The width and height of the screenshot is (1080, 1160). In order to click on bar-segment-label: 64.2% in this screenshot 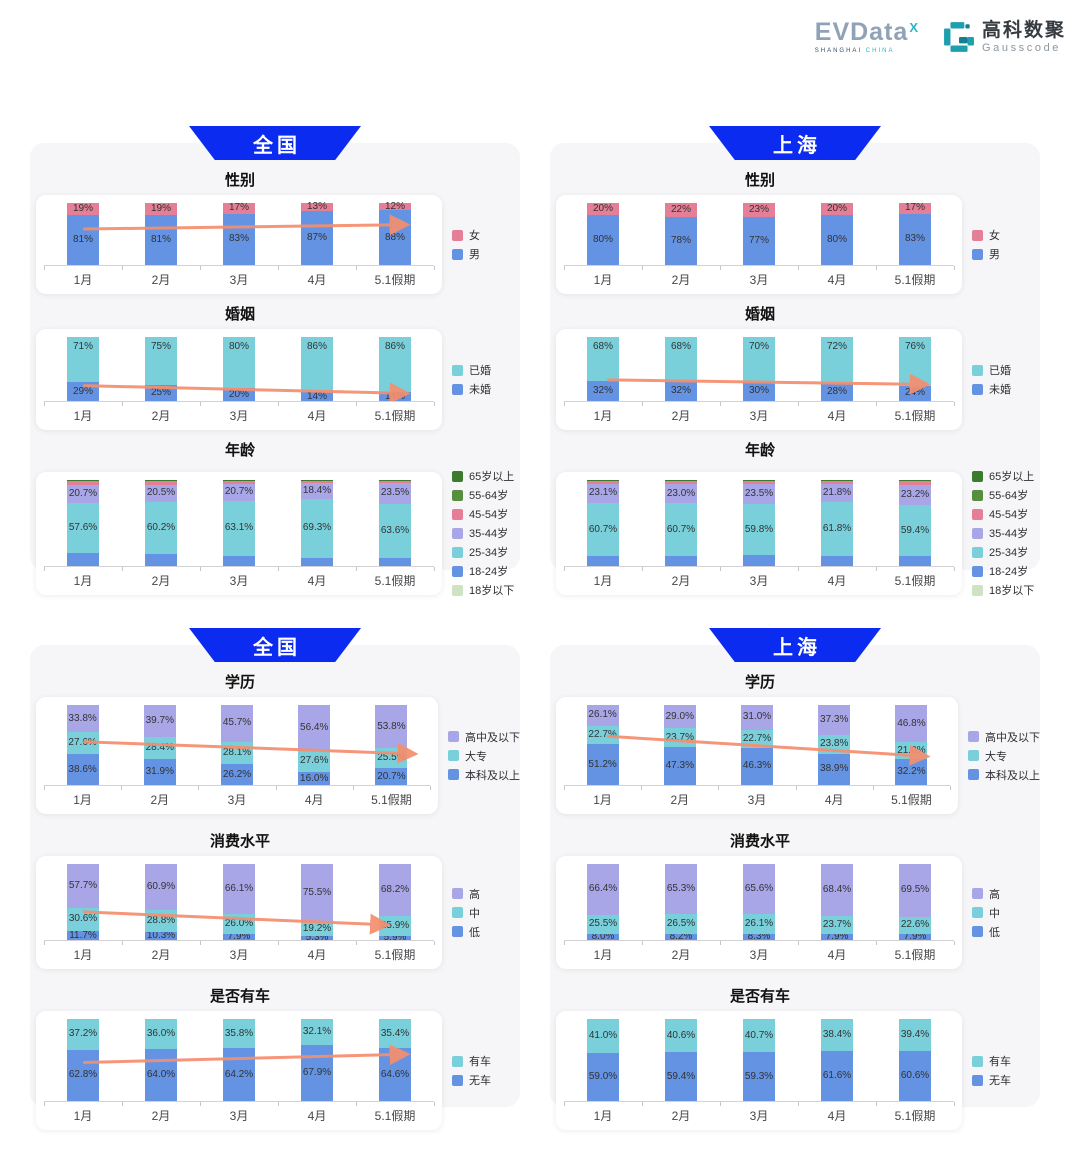, I will do `click(239, 1074)`.